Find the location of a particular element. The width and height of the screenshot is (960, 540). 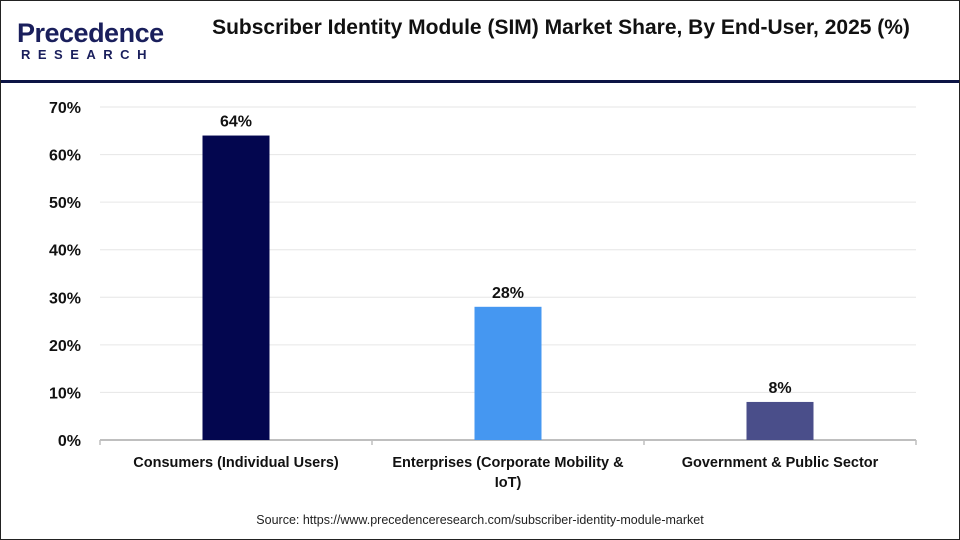

x-category-label: Enterprises (Corporate Mobility & is located at coordinates (508, 463).